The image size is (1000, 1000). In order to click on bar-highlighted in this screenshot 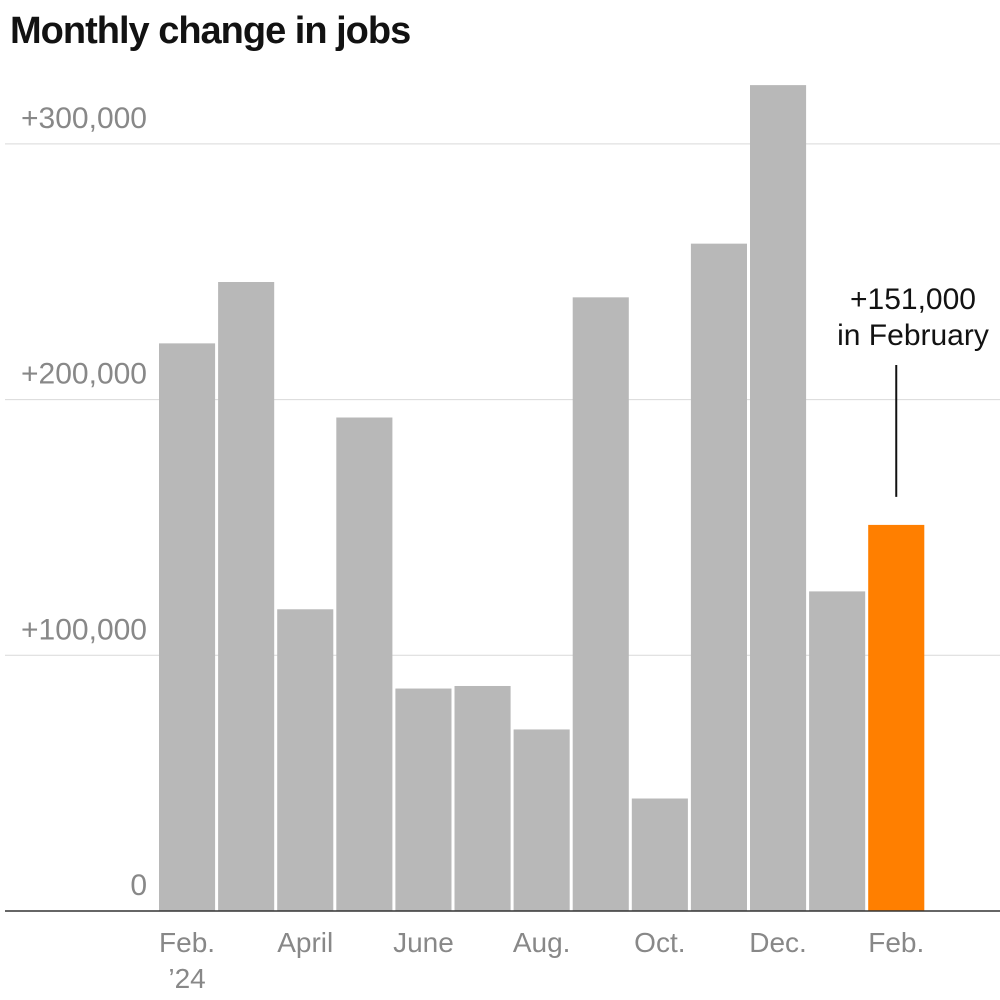, I will do `click(896, 717)`.